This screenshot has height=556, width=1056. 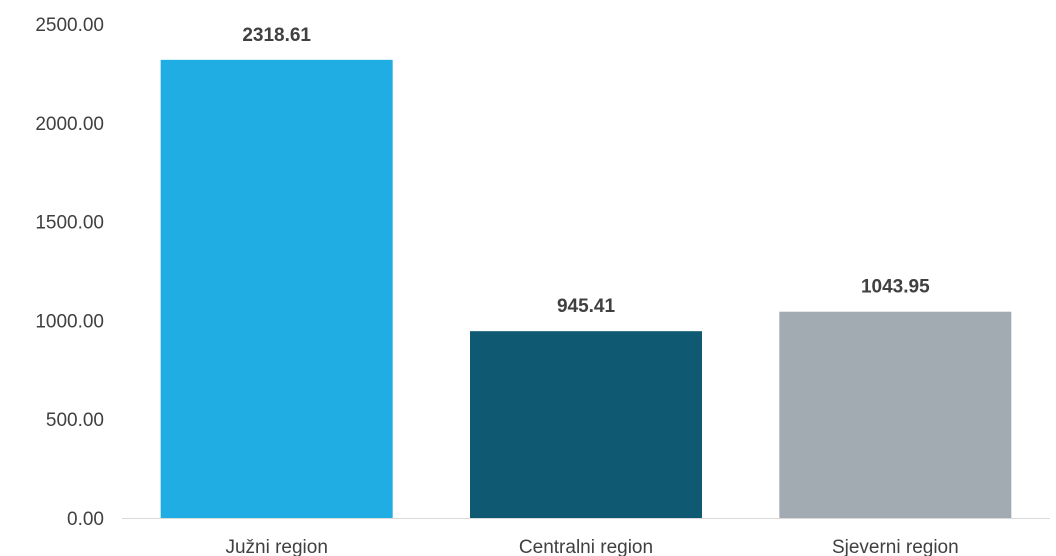 What do you see at coordinates (69, 223) in the screenshot?
I see `y-tick-label: 1500.00` at bounding box center [69, 223].